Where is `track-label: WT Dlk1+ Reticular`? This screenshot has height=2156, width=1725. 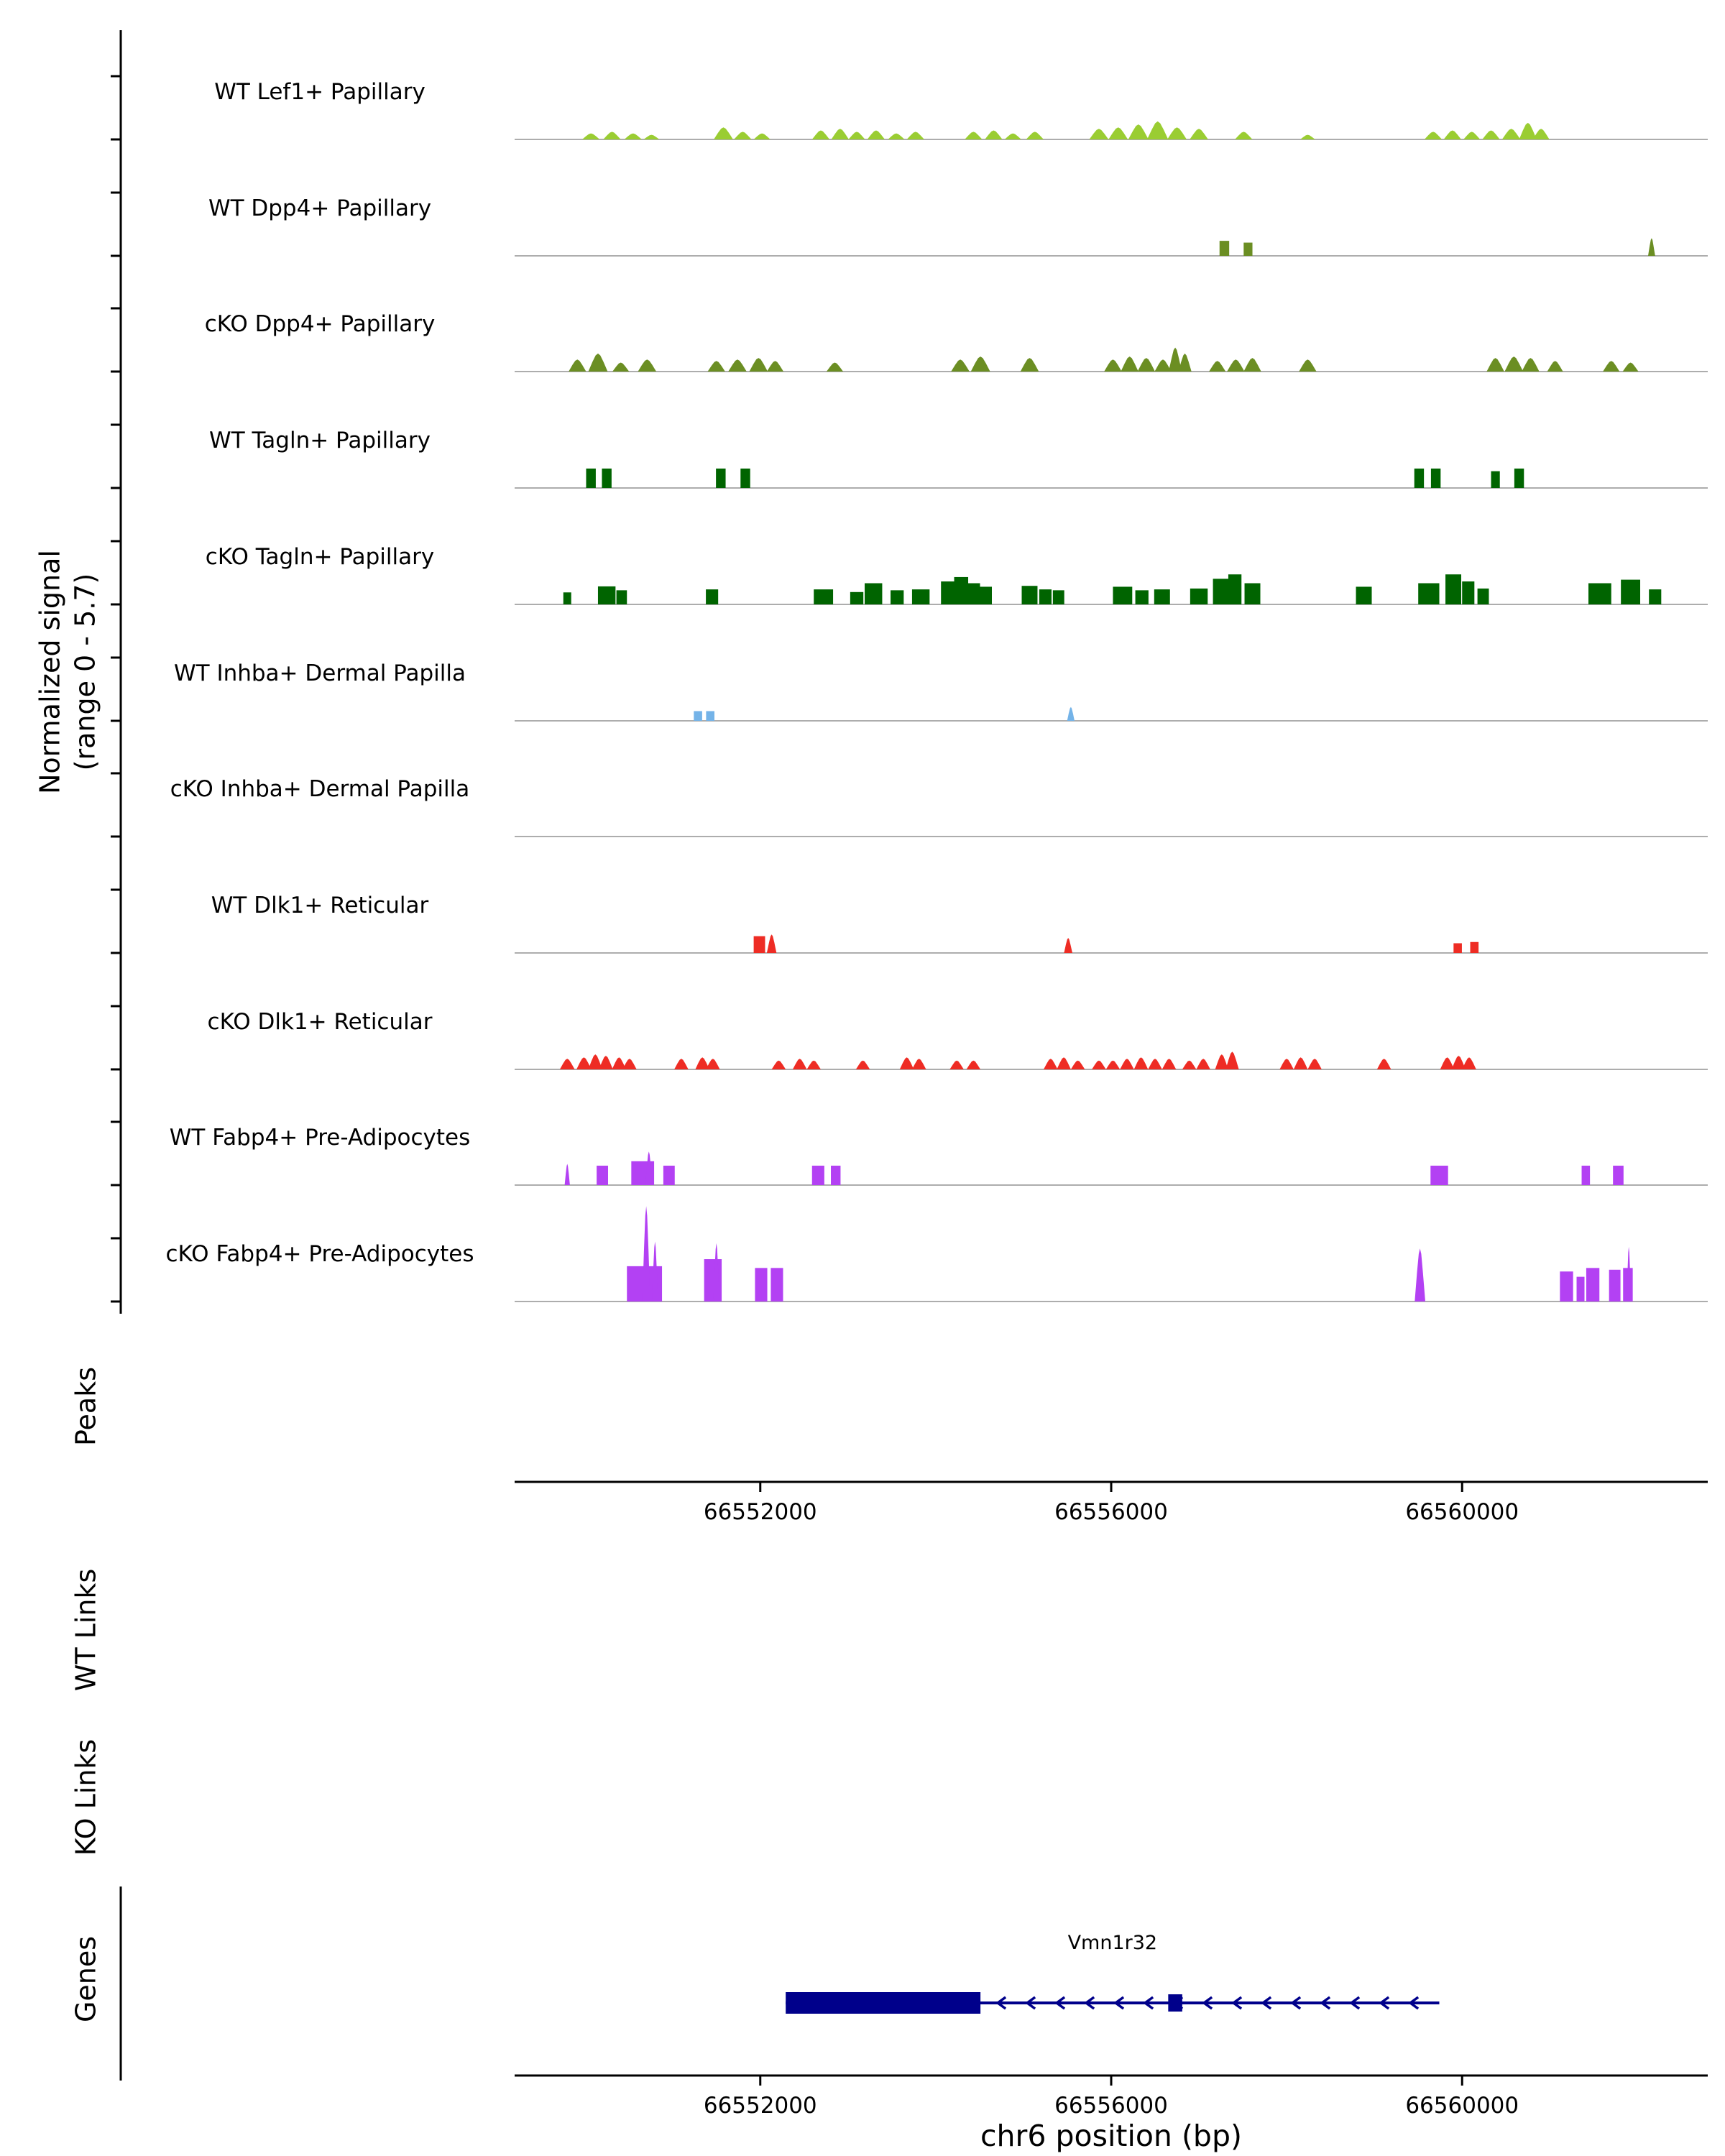 track-label: WT Dlk1+ Reticular is located at coordinates (320, 905).